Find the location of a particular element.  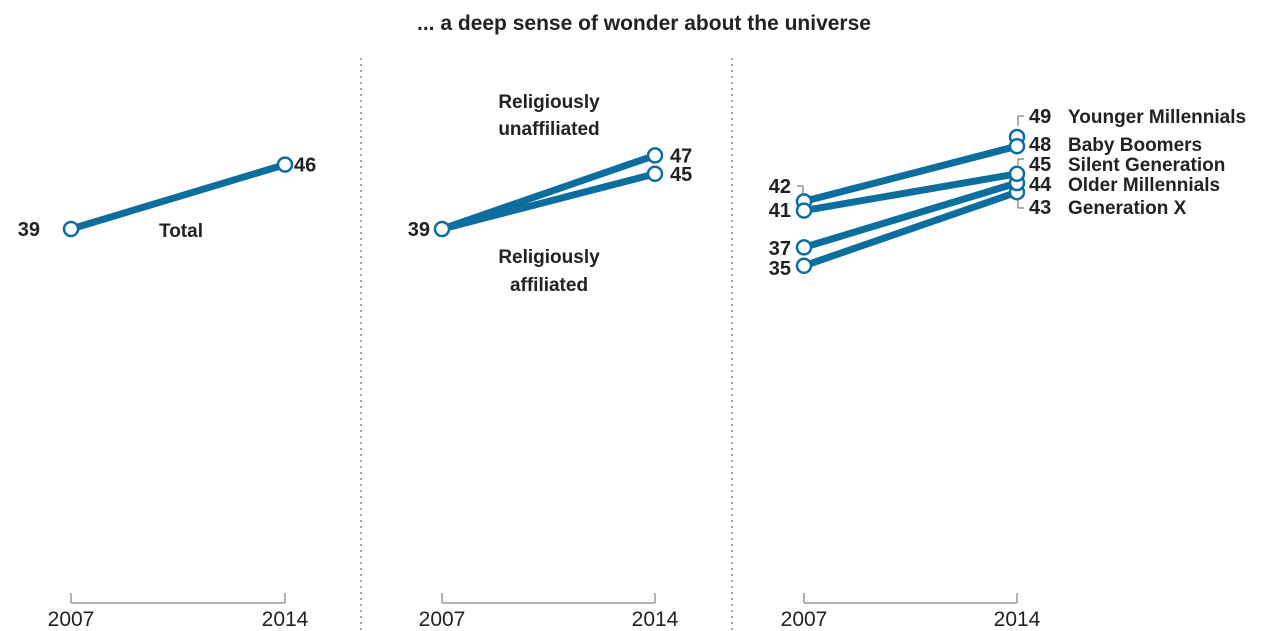

data-label: 43 is located at coordinates (1040, 208).